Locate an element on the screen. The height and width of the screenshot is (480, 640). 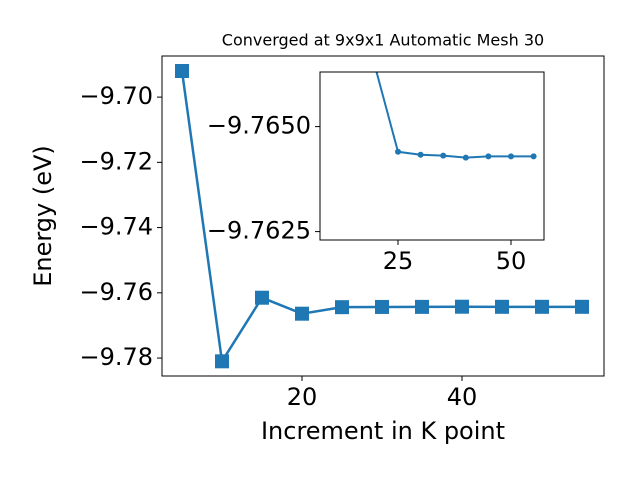
axes-frame is located at coordinates (432, 156).